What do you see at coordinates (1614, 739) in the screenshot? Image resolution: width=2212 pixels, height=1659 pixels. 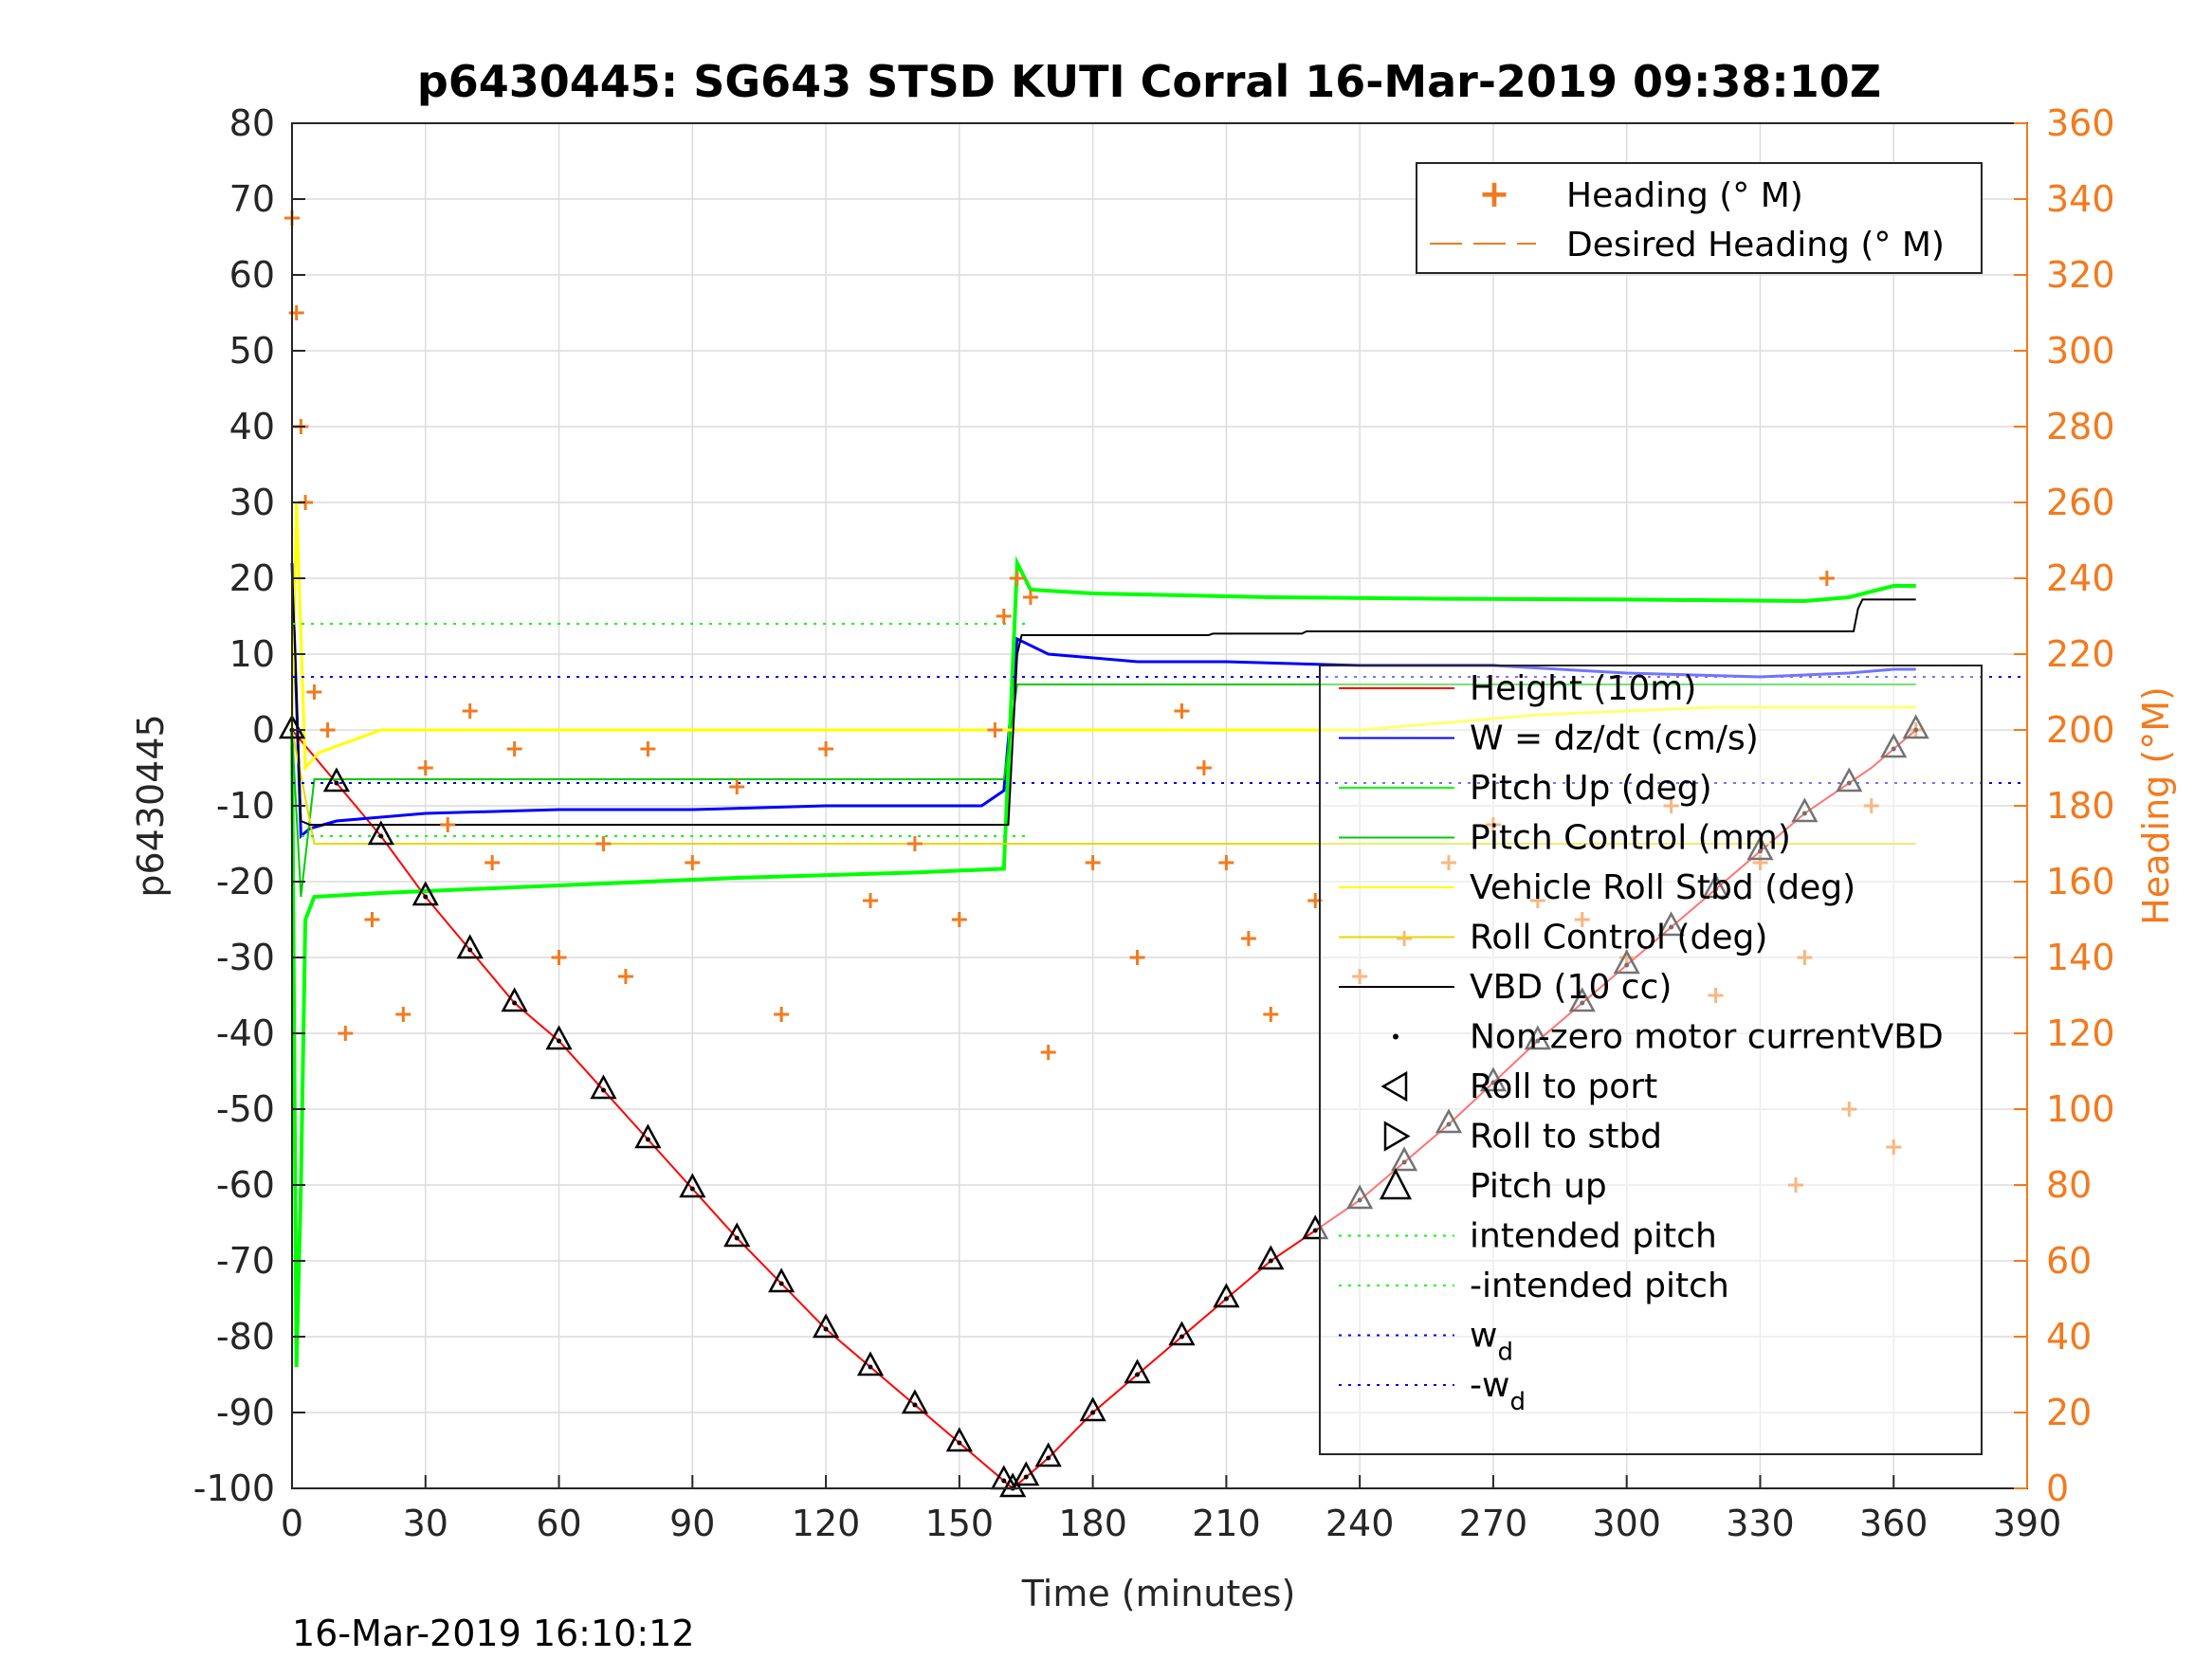 I see `legend-entry-label: W = dz/dt (cm/s)` at bounding box center [1614, 739].